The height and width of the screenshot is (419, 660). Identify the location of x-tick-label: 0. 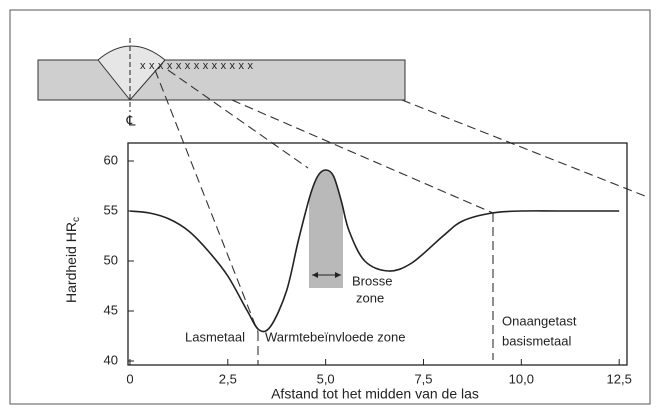
(129, 378).